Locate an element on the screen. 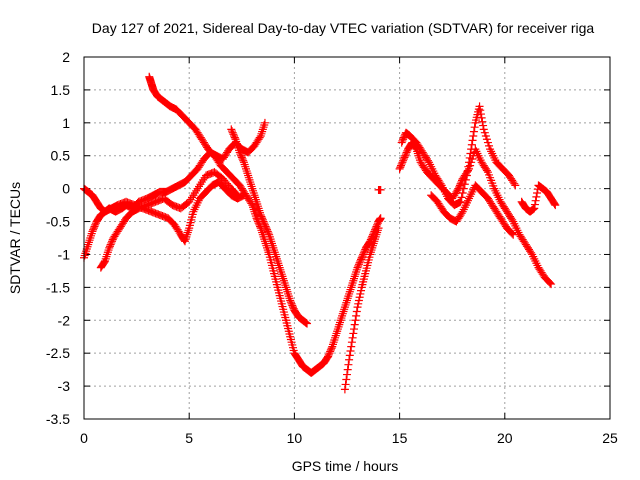 The width and height of the screenshot is (640, 480). y-tick-label: 1 is located at coordinates (66, 123).